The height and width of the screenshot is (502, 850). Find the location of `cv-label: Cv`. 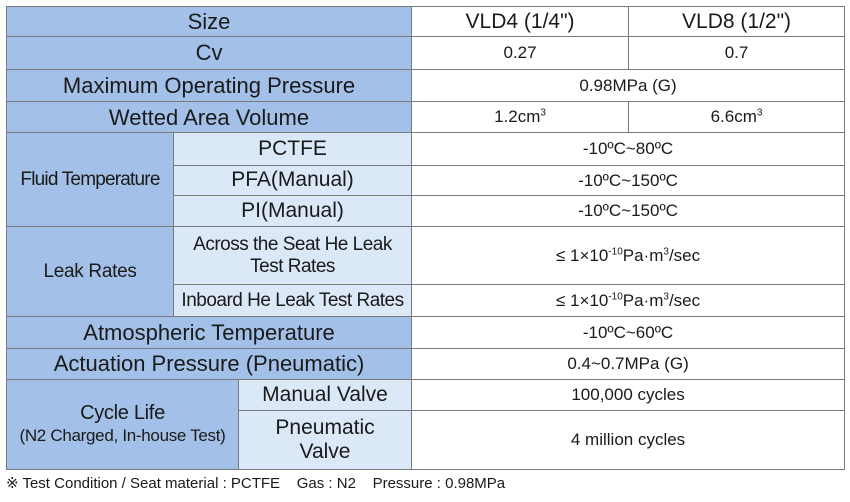

cv-label: Cv is located at coordinates (209, 53).